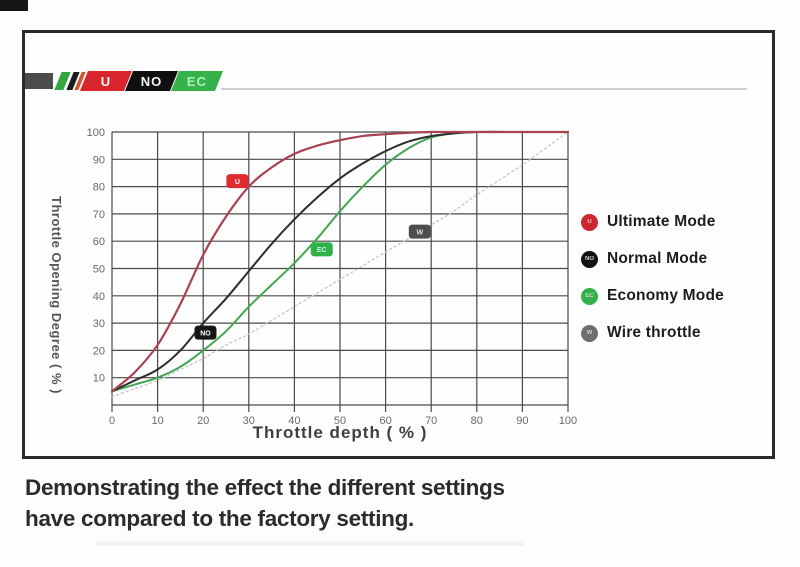  Describe the element at coordinates (340, 432) in the screenshot. I see `x-axis-label: Throttle depth ( % )` at that location.